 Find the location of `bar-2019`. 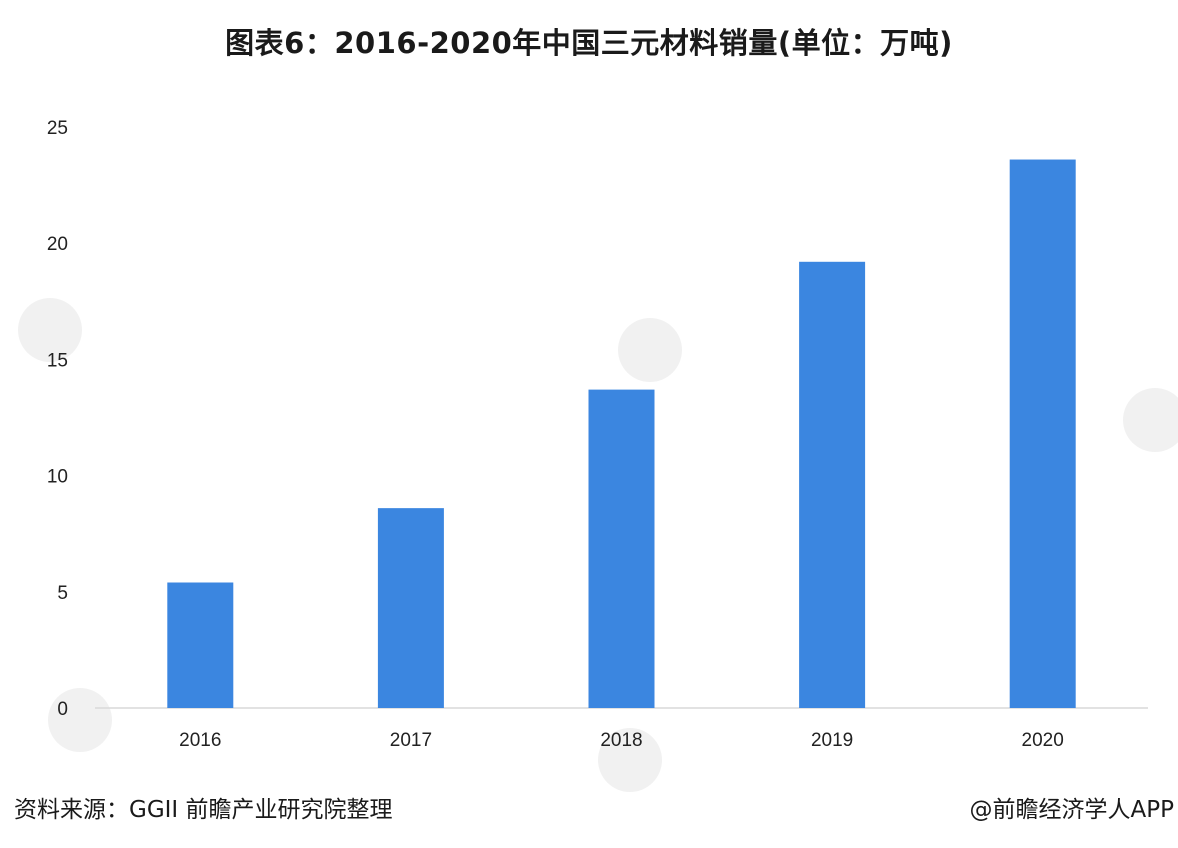

bar-2019 is located at coordinates (832, 484).